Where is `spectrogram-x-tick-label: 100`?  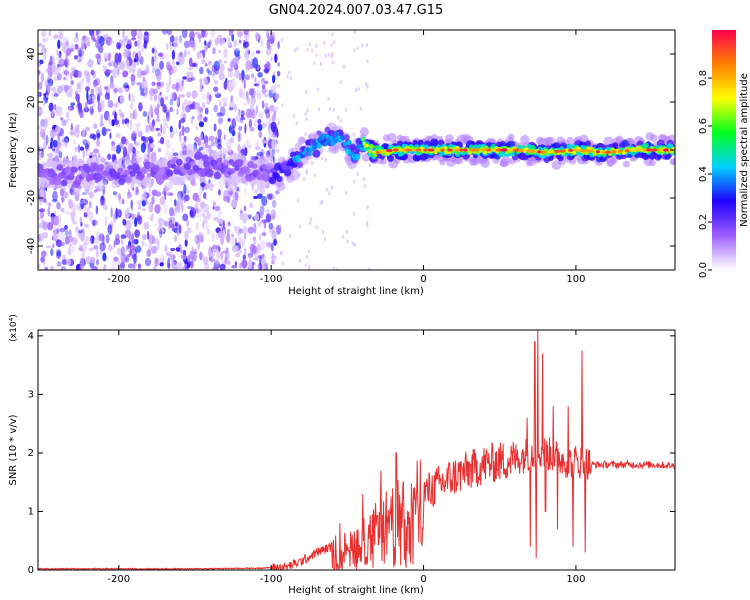
spectrogram-x-tick-label: 100 is located at coordinates (575, 279).